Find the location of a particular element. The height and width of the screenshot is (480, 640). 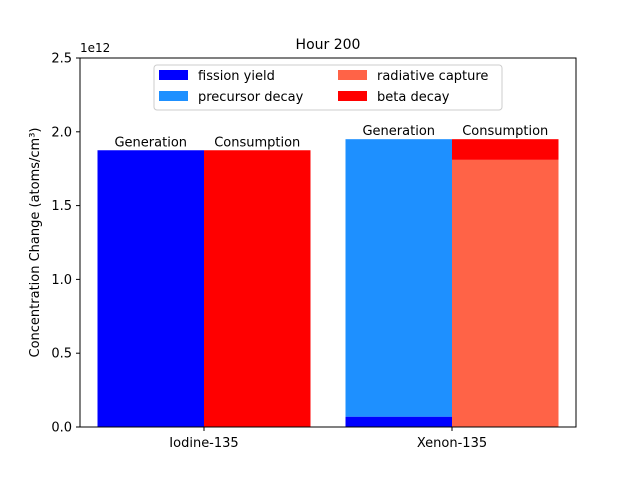

legend-box is located at coordinates (328, 87).